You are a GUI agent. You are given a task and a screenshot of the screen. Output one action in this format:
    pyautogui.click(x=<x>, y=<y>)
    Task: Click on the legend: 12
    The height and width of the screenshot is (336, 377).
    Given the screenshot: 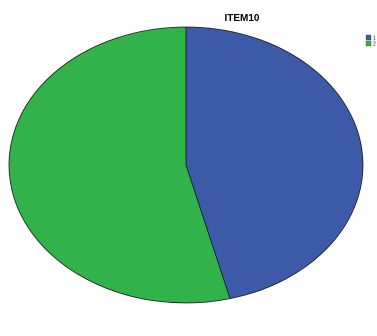 What is the action you would take?
    pyautogui.click(x=370, y=41)
    